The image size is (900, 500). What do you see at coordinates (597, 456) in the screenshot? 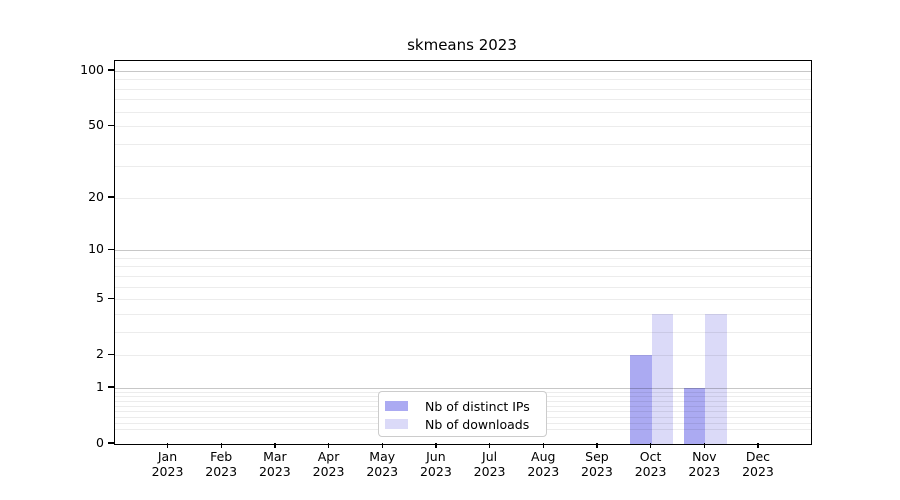
I see `x-tick-month: Sep` at bounding box center [597, 456].